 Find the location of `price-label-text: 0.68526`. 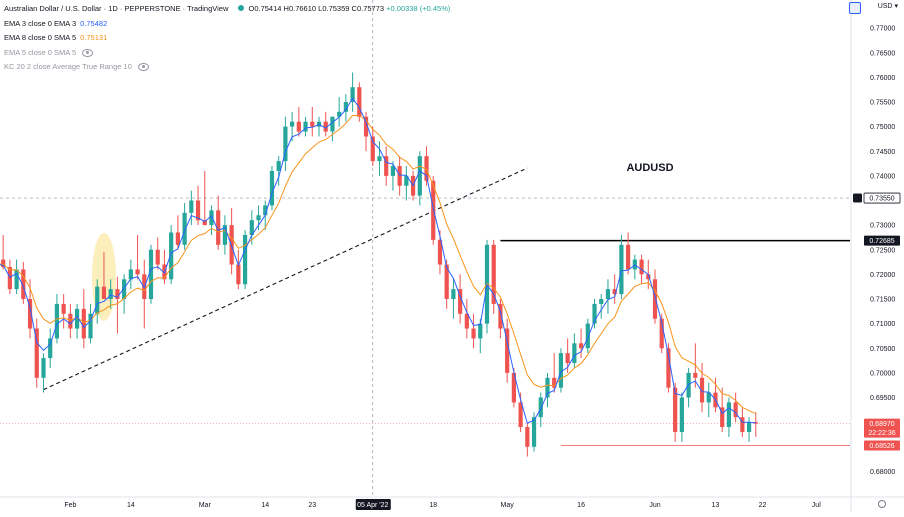

price-label-text: 0.68526 is located at coordinates (881, 446).